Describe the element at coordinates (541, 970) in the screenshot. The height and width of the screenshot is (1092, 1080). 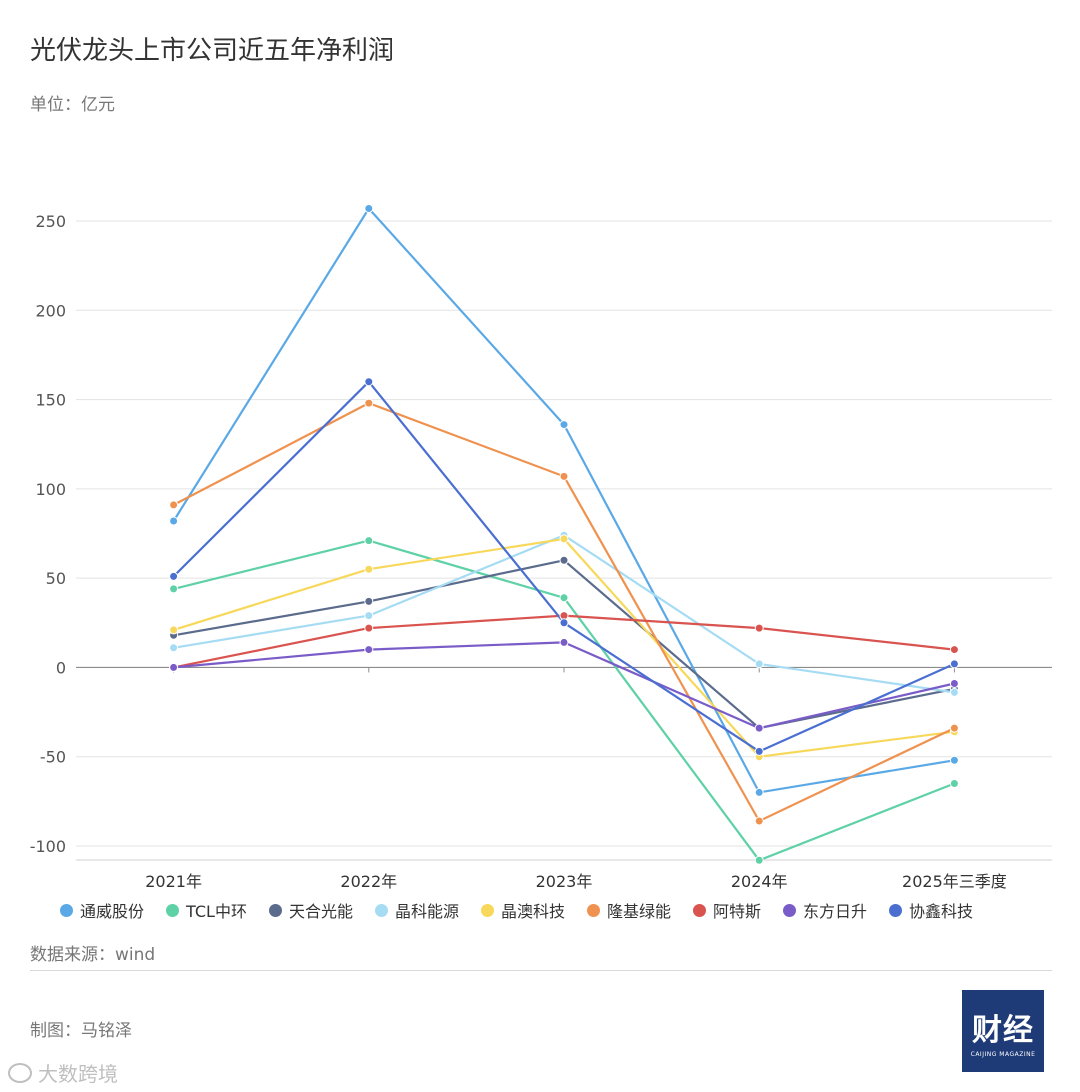
I see `footer-divider` at that location.